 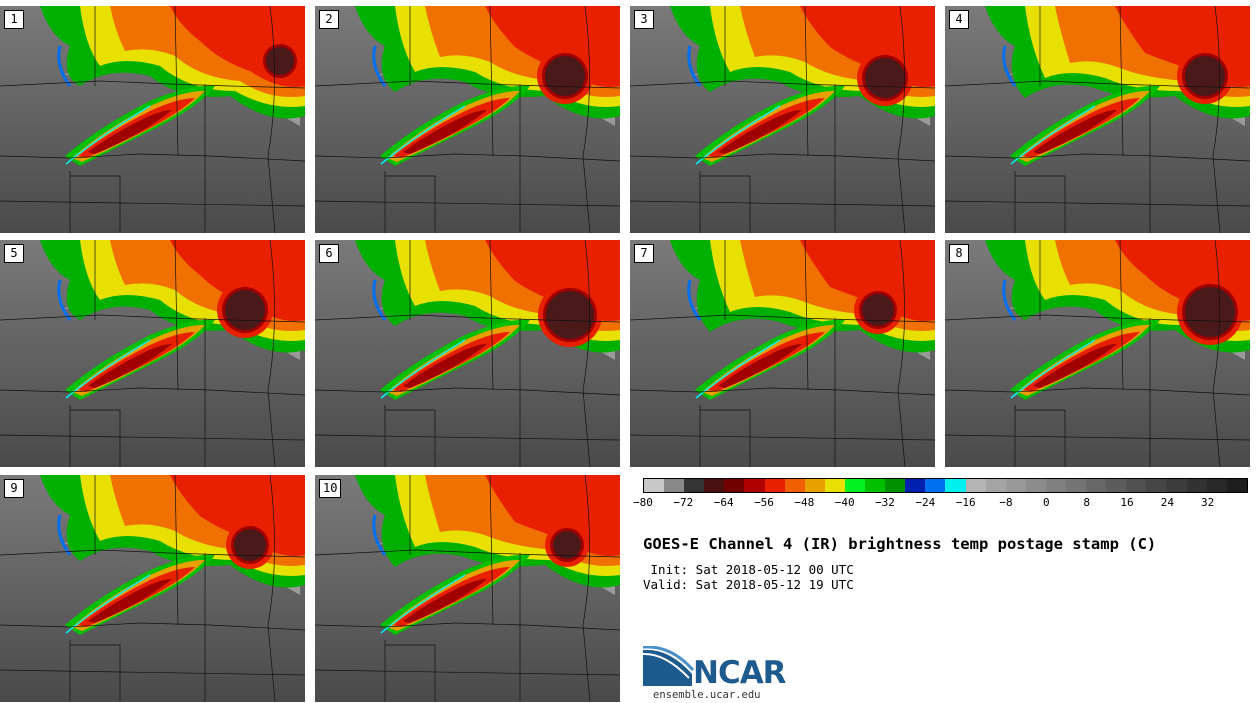 I want to click on panel-number: 5, so click(x=14, y=253).